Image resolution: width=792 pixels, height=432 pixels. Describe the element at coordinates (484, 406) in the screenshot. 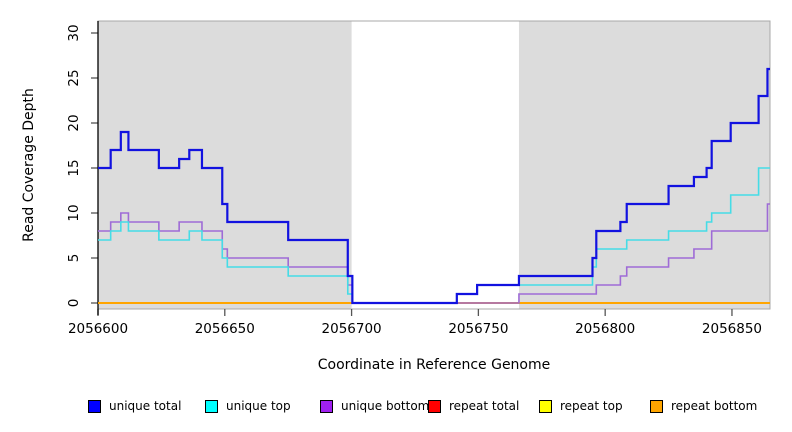

I see `legend-label: repeat total` at that location.